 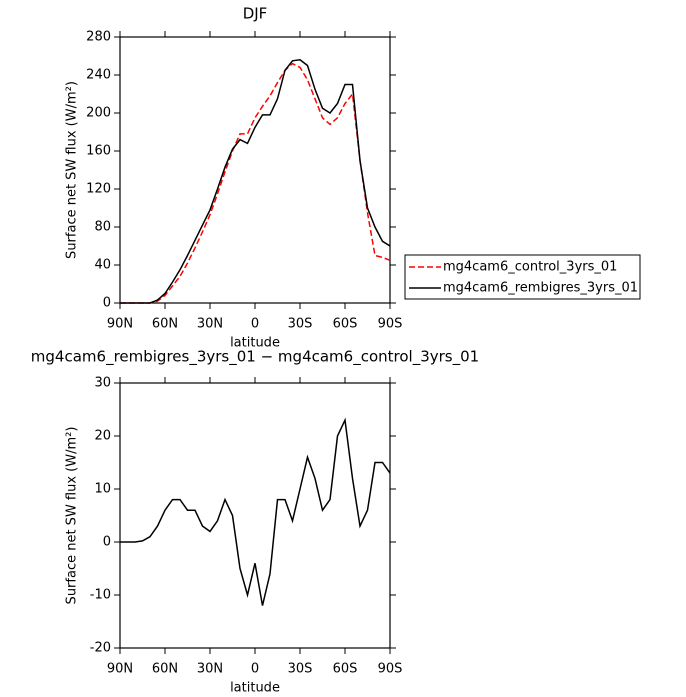 What do you see at coordinates (100, 595) in the screenshot?
I see `y-tick-label: -10` at bounding box center [100, 595].